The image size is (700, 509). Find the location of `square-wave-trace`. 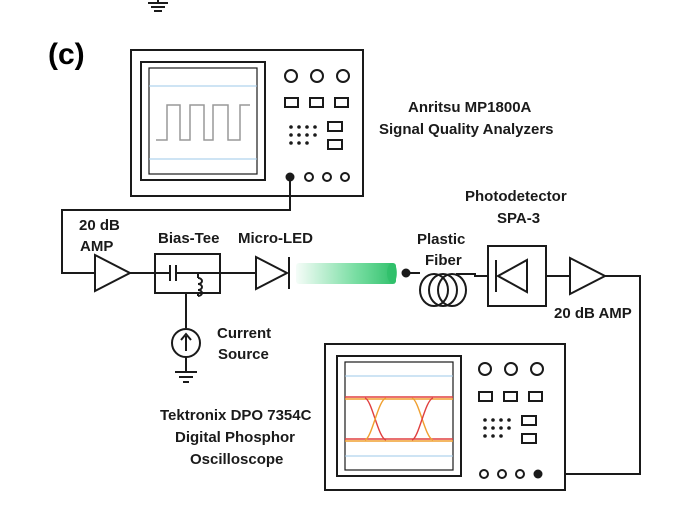

square-wave-trace is located at coordinates (203, 122).